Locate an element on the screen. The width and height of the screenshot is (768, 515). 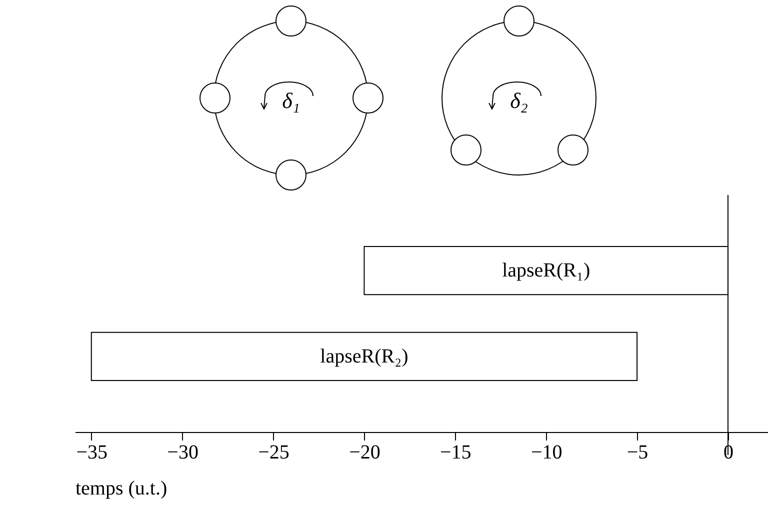
y-tick-label: lapseR(R₂) is located at coordinates (364, 356).